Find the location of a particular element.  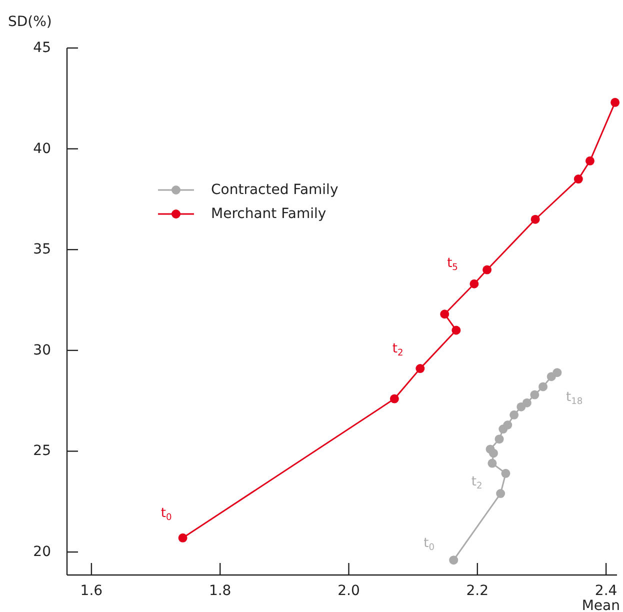

x-tick-label: 2.0 is located at coordinates (349, 591).